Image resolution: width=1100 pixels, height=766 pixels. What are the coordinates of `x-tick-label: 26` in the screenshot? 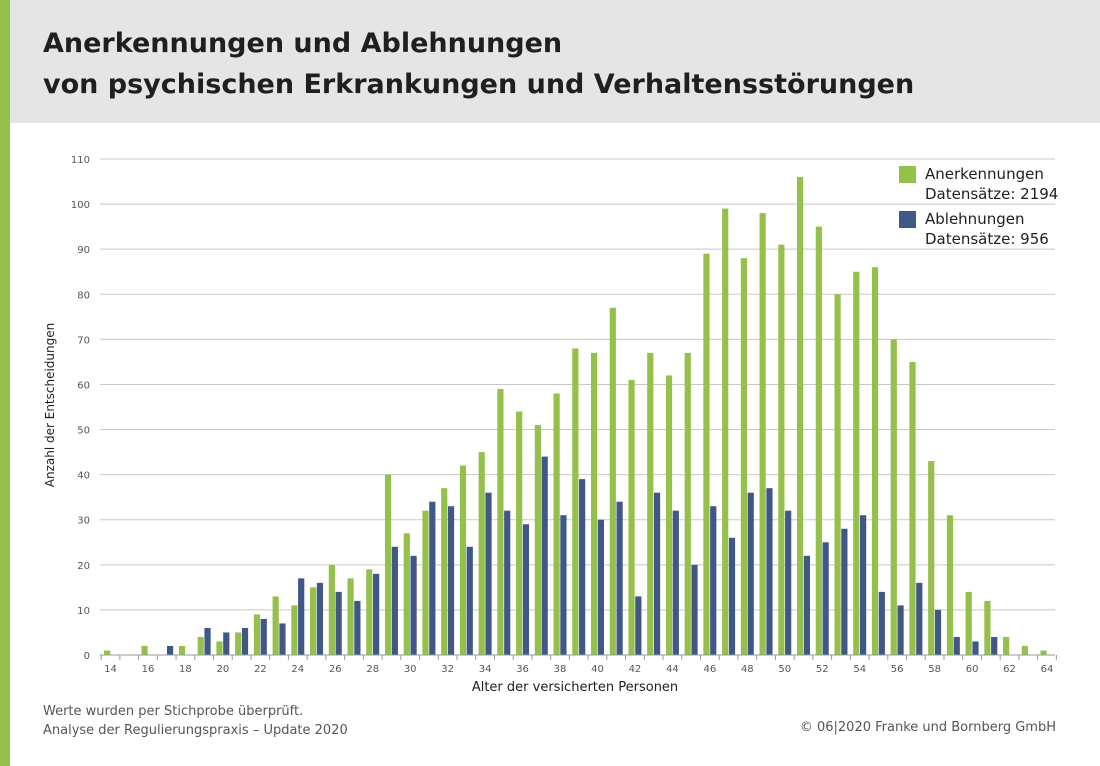 It's located at (335, 669).